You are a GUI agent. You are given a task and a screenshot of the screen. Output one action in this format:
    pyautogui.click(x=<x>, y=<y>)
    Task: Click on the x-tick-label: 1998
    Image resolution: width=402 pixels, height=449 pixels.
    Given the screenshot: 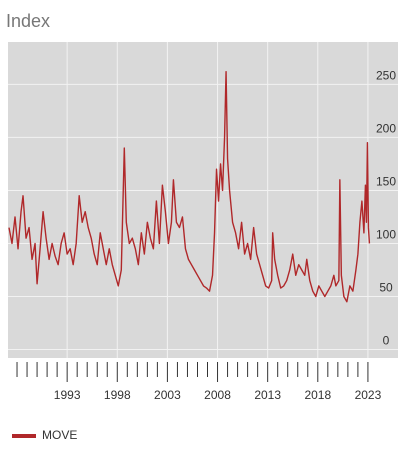 What is the action you would take?
    pyautogui.click(x=117, y=395)
    